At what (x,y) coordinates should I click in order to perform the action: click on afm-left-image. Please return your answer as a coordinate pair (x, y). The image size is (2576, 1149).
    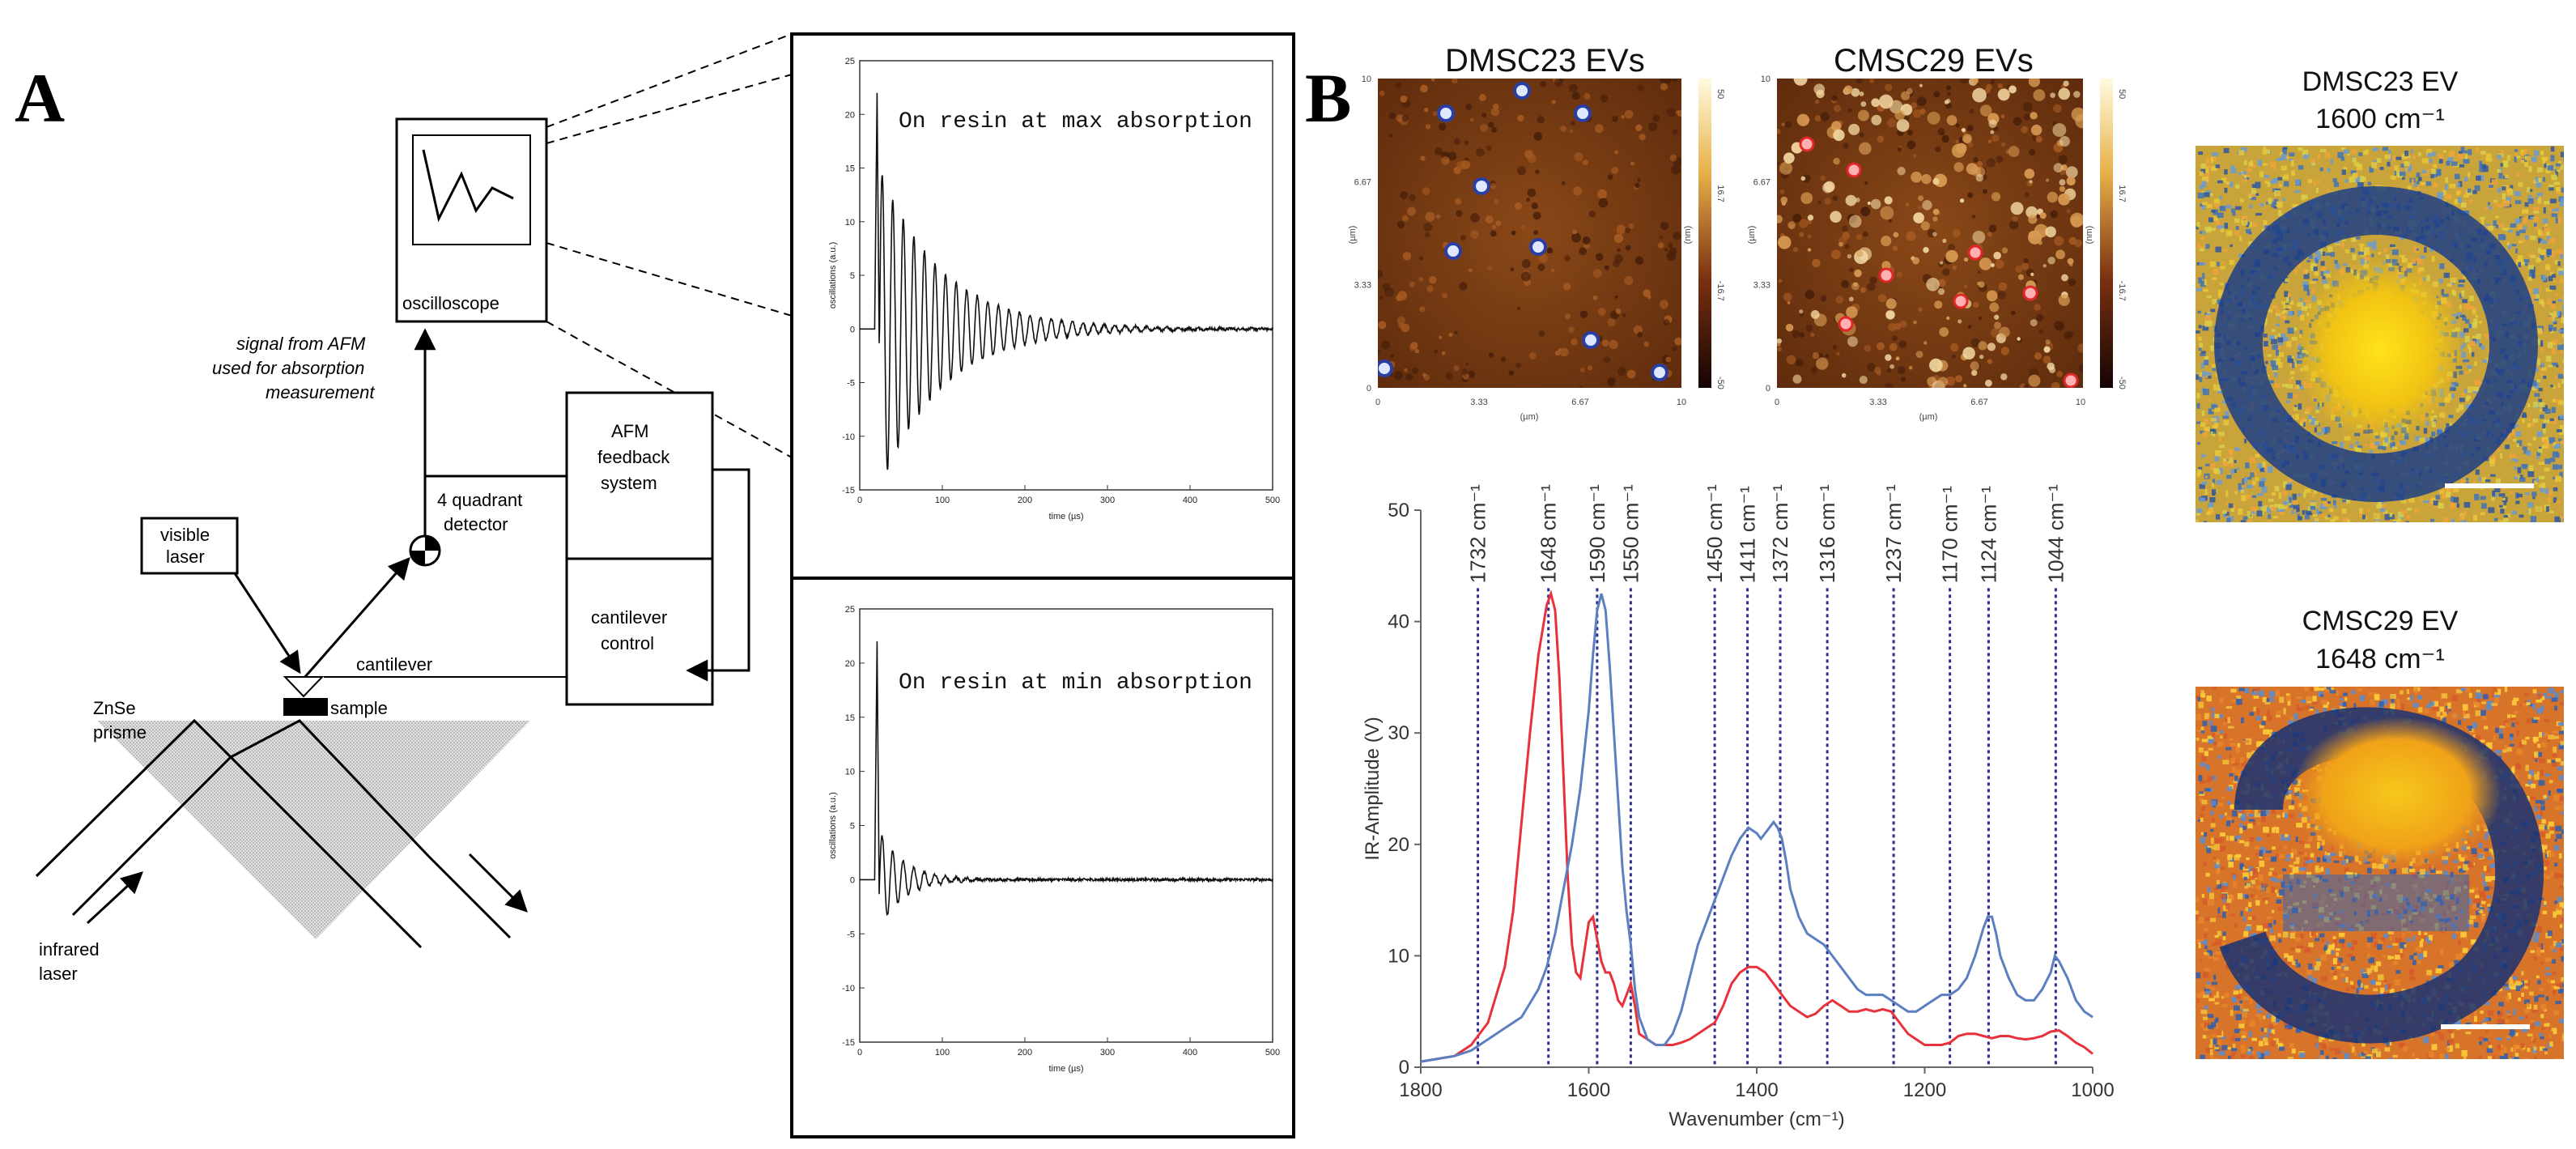
    Looking at the image, I should click on (1529, 233).